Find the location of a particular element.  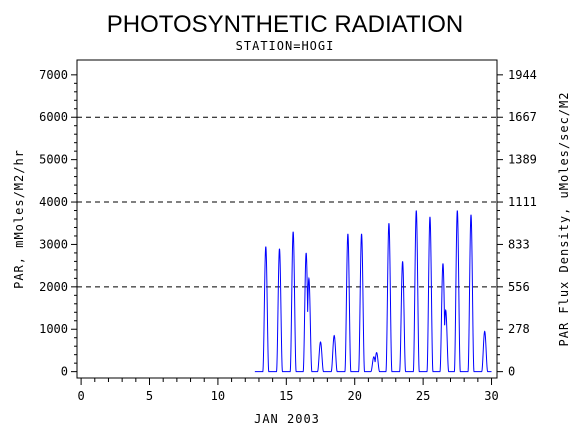

y-tick-label-left: 0 is located at coordinates (64, 372).